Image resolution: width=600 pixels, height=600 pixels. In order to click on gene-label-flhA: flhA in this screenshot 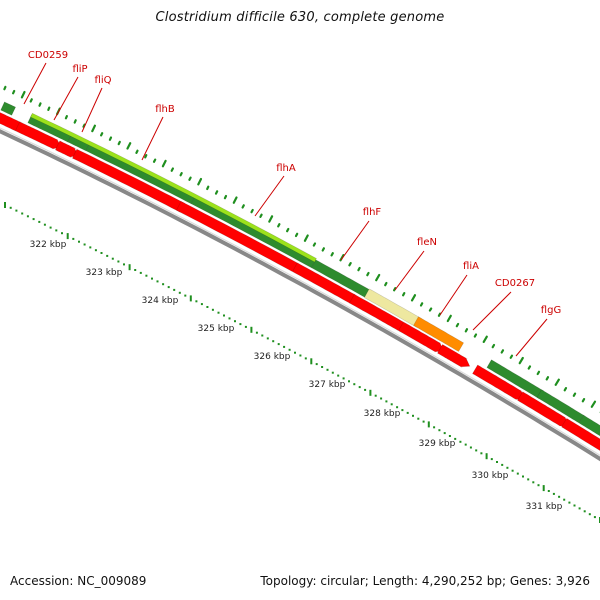, I will do `click(286, 168)`.